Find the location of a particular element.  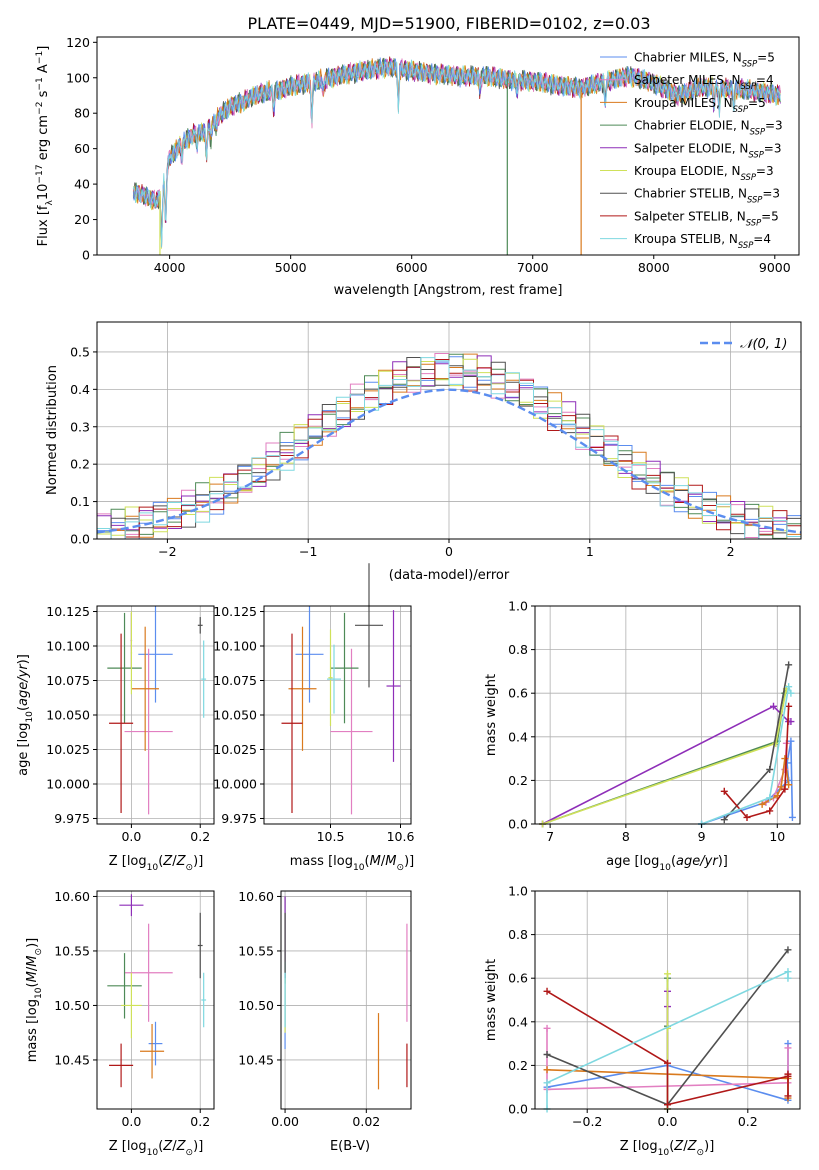

label-part: A is located at coordinates (43, 70).